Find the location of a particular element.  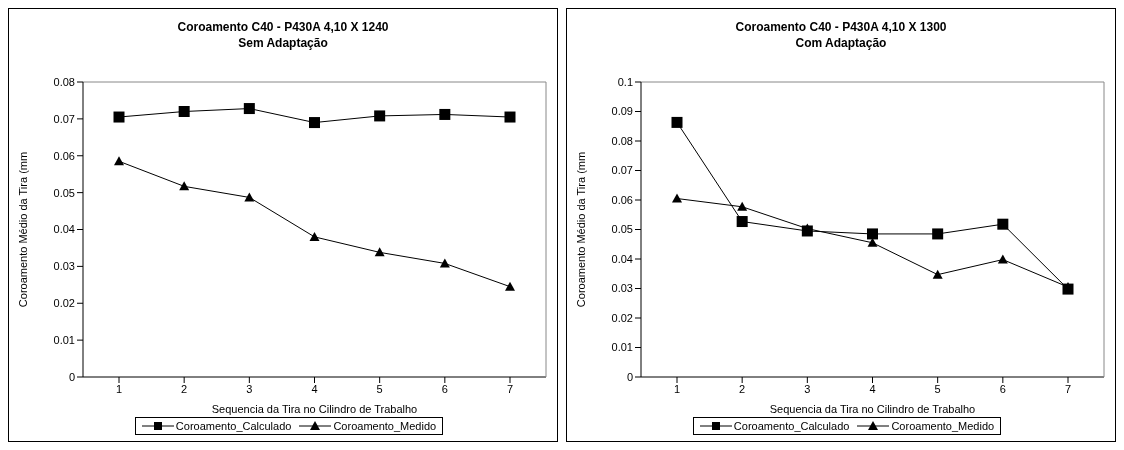

chart-title: Coroamento C40 - P430A 4,10 X 1240 is located at coordinates (283, 27).